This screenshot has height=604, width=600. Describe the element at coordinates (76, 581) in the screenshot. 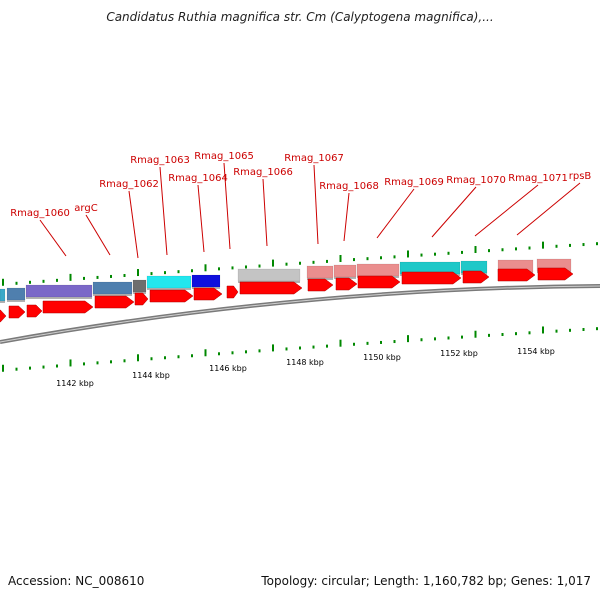

I see `accession-text: Accession: NC_008610` at that location.